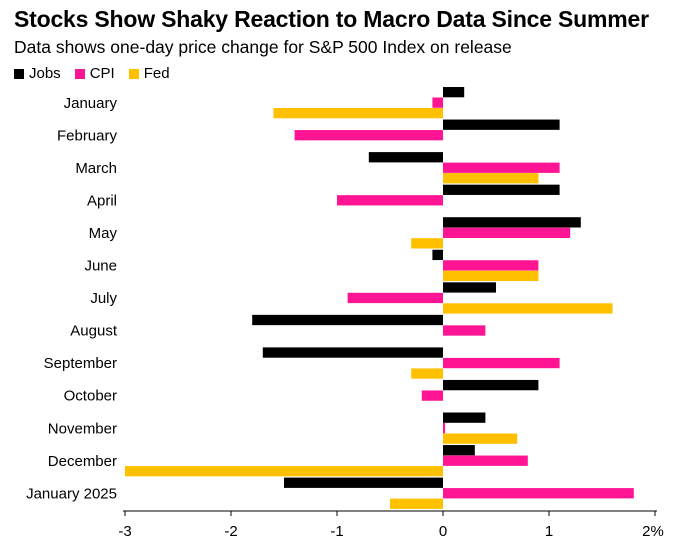  What do you see at coordinates (390, 200) in the screenshot?
I see `bar-cpi-april` at bounding box center [390, 200].